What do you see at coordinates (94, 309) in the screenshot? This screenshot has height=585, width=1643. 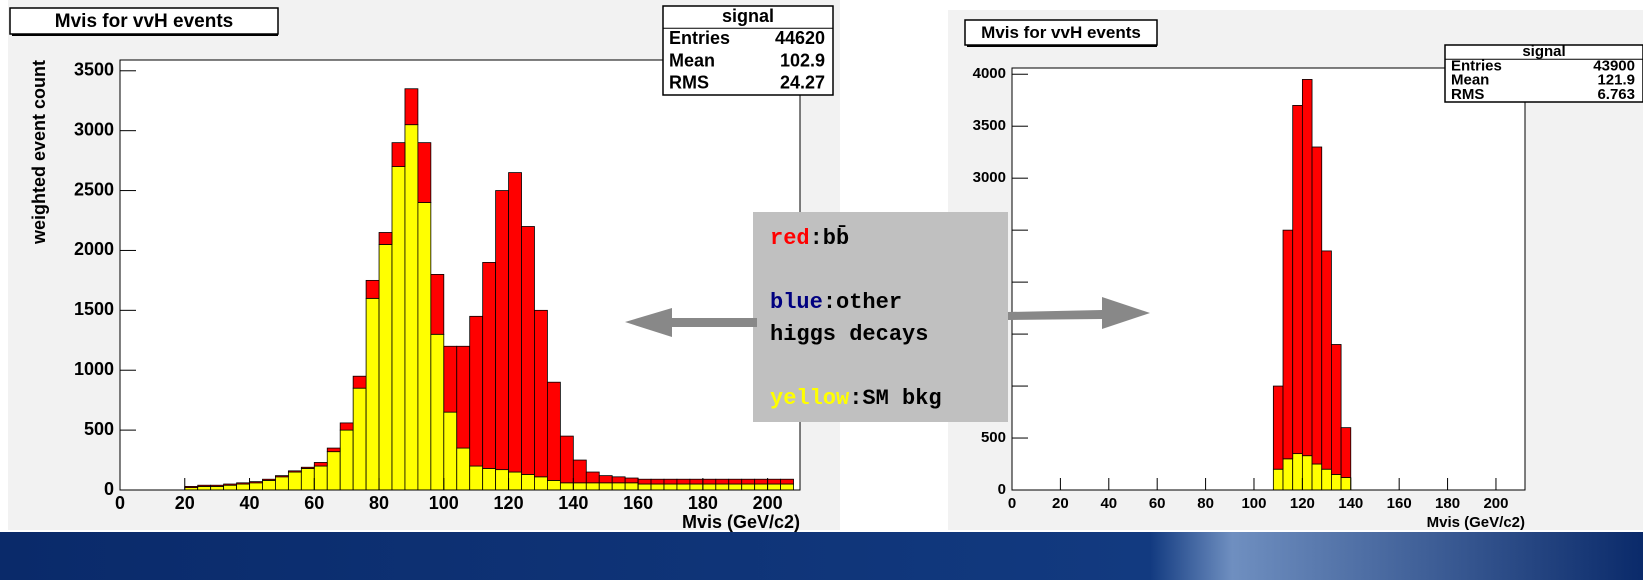 I see `y-tick-label: 1500` at bounding box center [94, 309].